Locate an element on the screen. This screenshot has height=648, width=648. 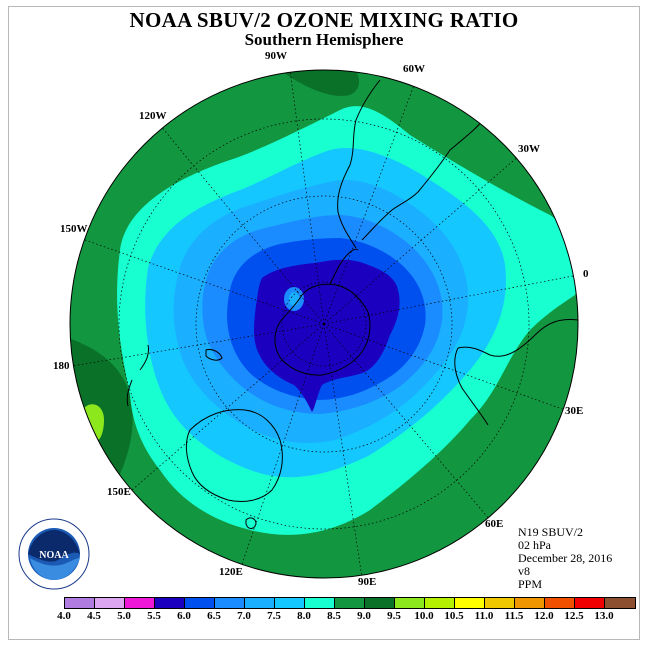
noaa-logo-text: NOAA is located at coordinates (54, 555).